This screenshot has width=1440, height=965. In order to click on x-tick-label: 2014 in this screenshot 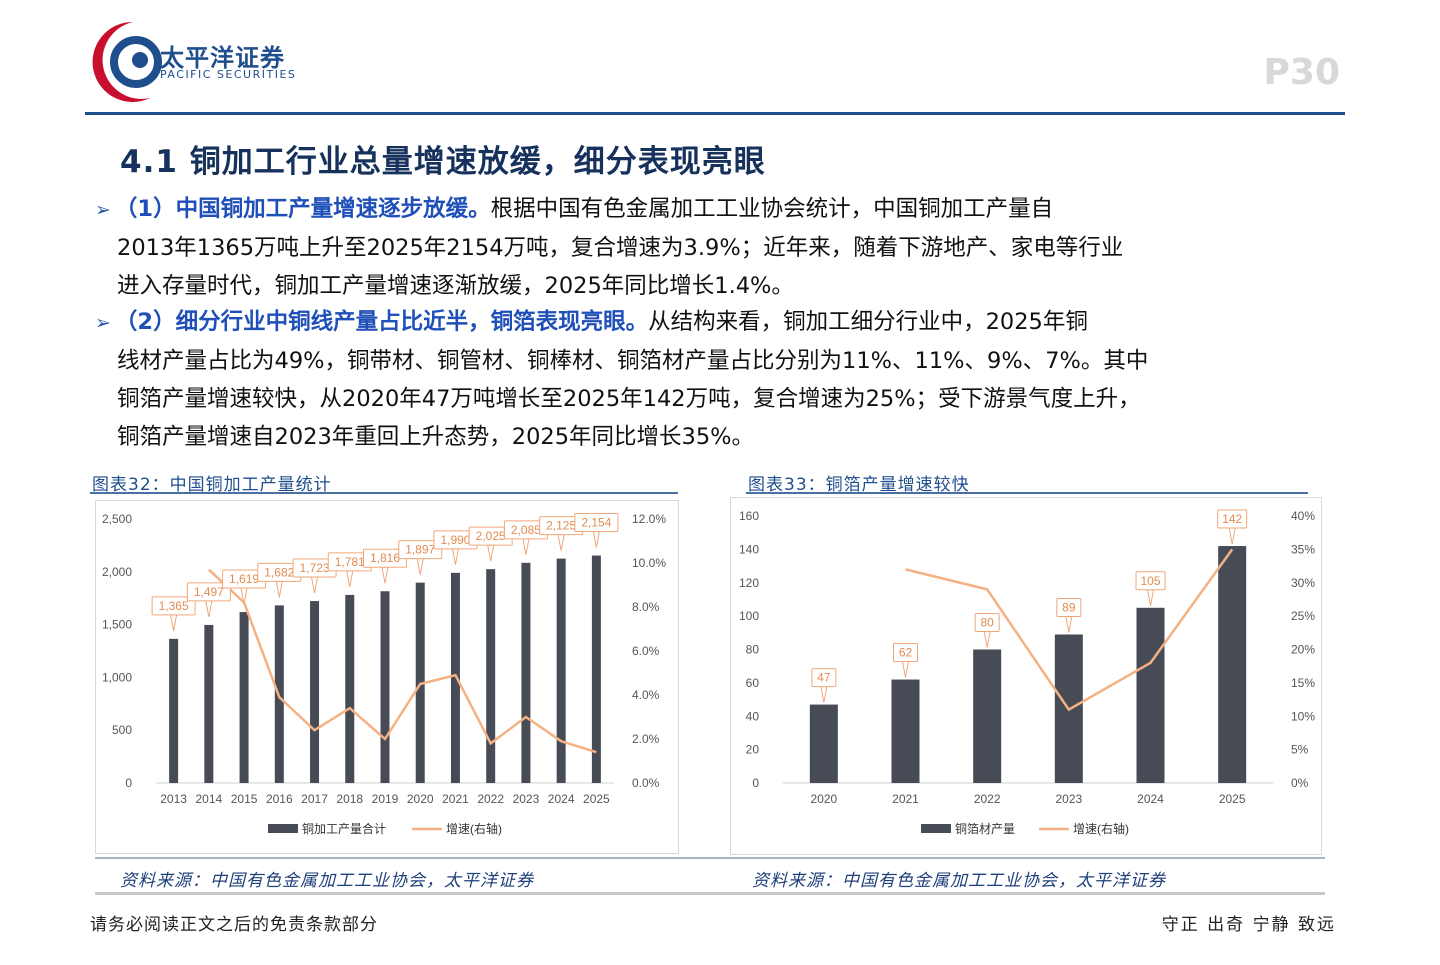, I will do `click(208, 799)`.